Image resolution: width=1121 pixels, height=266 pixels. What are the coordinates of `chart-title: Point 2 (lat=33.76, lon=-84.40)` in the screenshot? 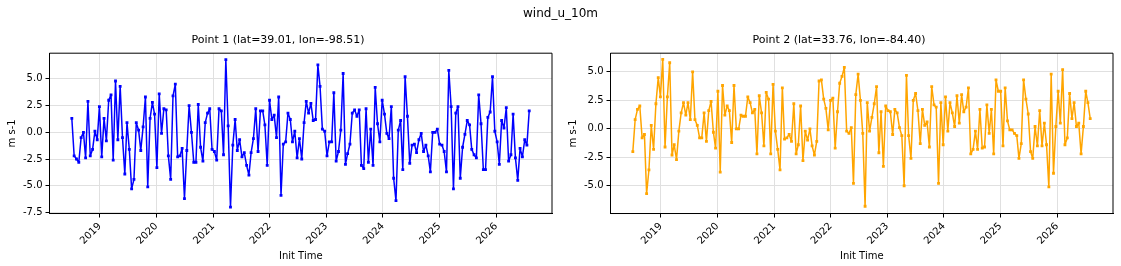 It's located at (839, 40).